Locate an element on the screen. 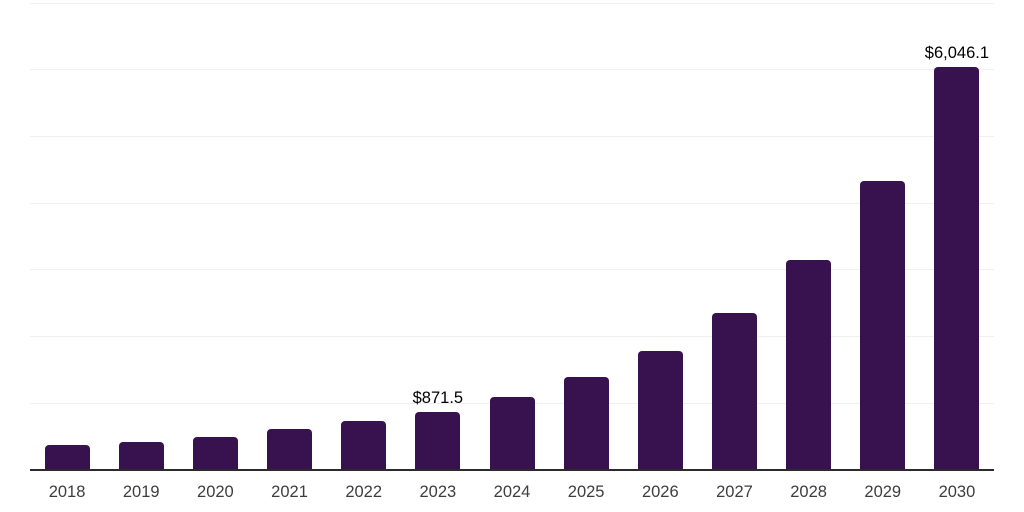  bar-2022 is located at coordinates (364, 445).